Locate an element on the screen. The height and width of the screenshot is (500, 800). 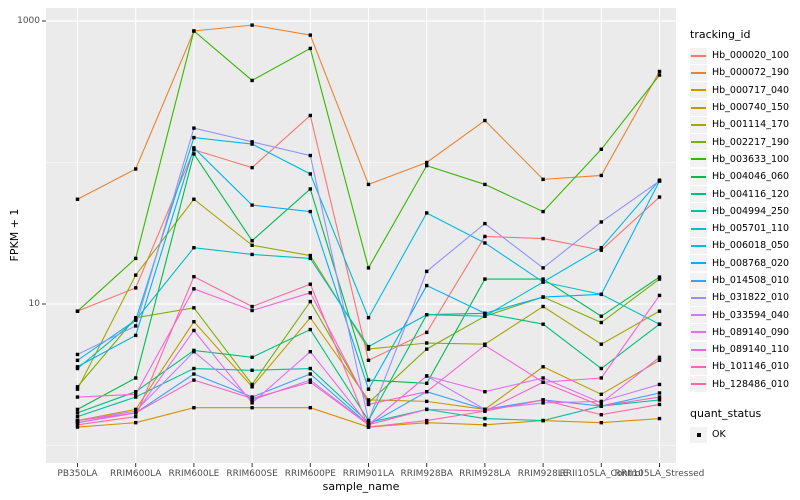
x-tick-label: RRII105LA_Stressed is located at coordinates (659, 474).